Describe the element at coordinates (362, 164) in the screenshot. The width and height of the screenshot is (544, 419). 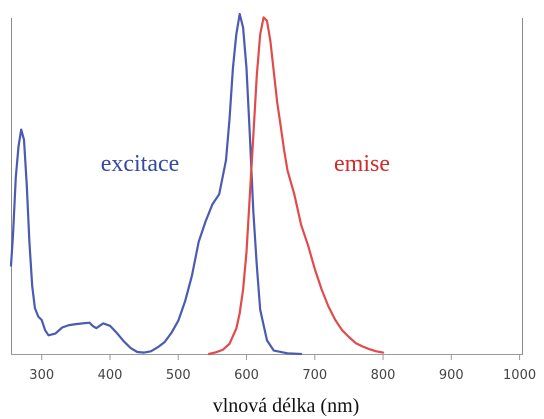
I see `series-label-emission: emise` at that location.